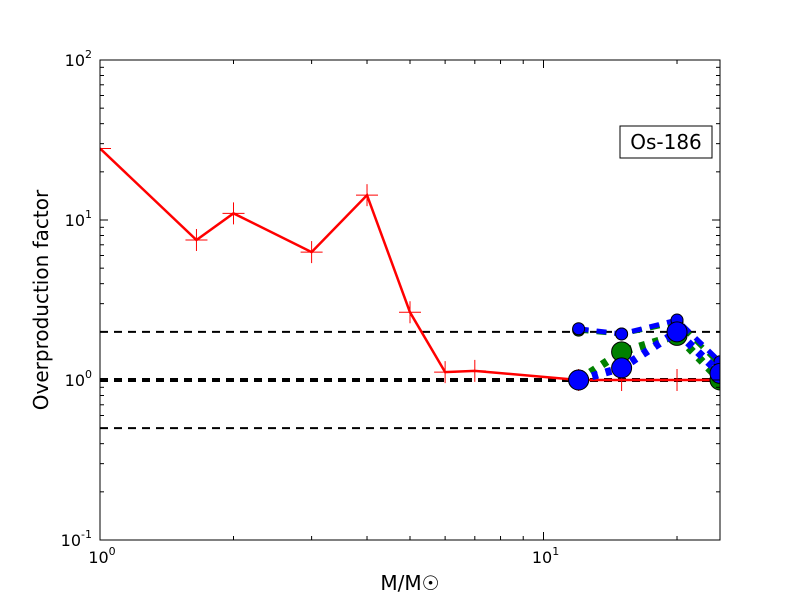 This screenshot has width=800, height=600. Describe the element at coordinates (410, 380) in the screenshot. I see `reference-lines` at that location.